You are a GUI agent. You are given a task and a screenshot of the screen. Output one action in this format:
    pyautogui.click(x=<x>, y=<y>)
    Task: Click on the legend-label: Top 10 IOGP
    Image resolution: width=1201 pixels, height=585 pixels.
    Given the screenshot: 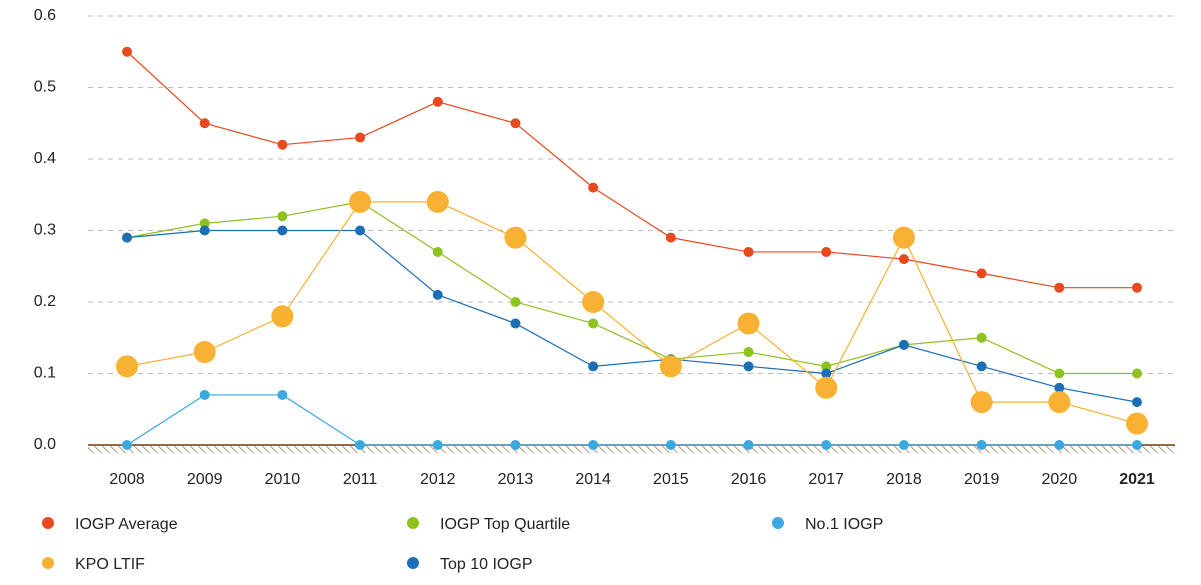 What is the action you would take?
    pyautogui.click(x=486, y=564)
    